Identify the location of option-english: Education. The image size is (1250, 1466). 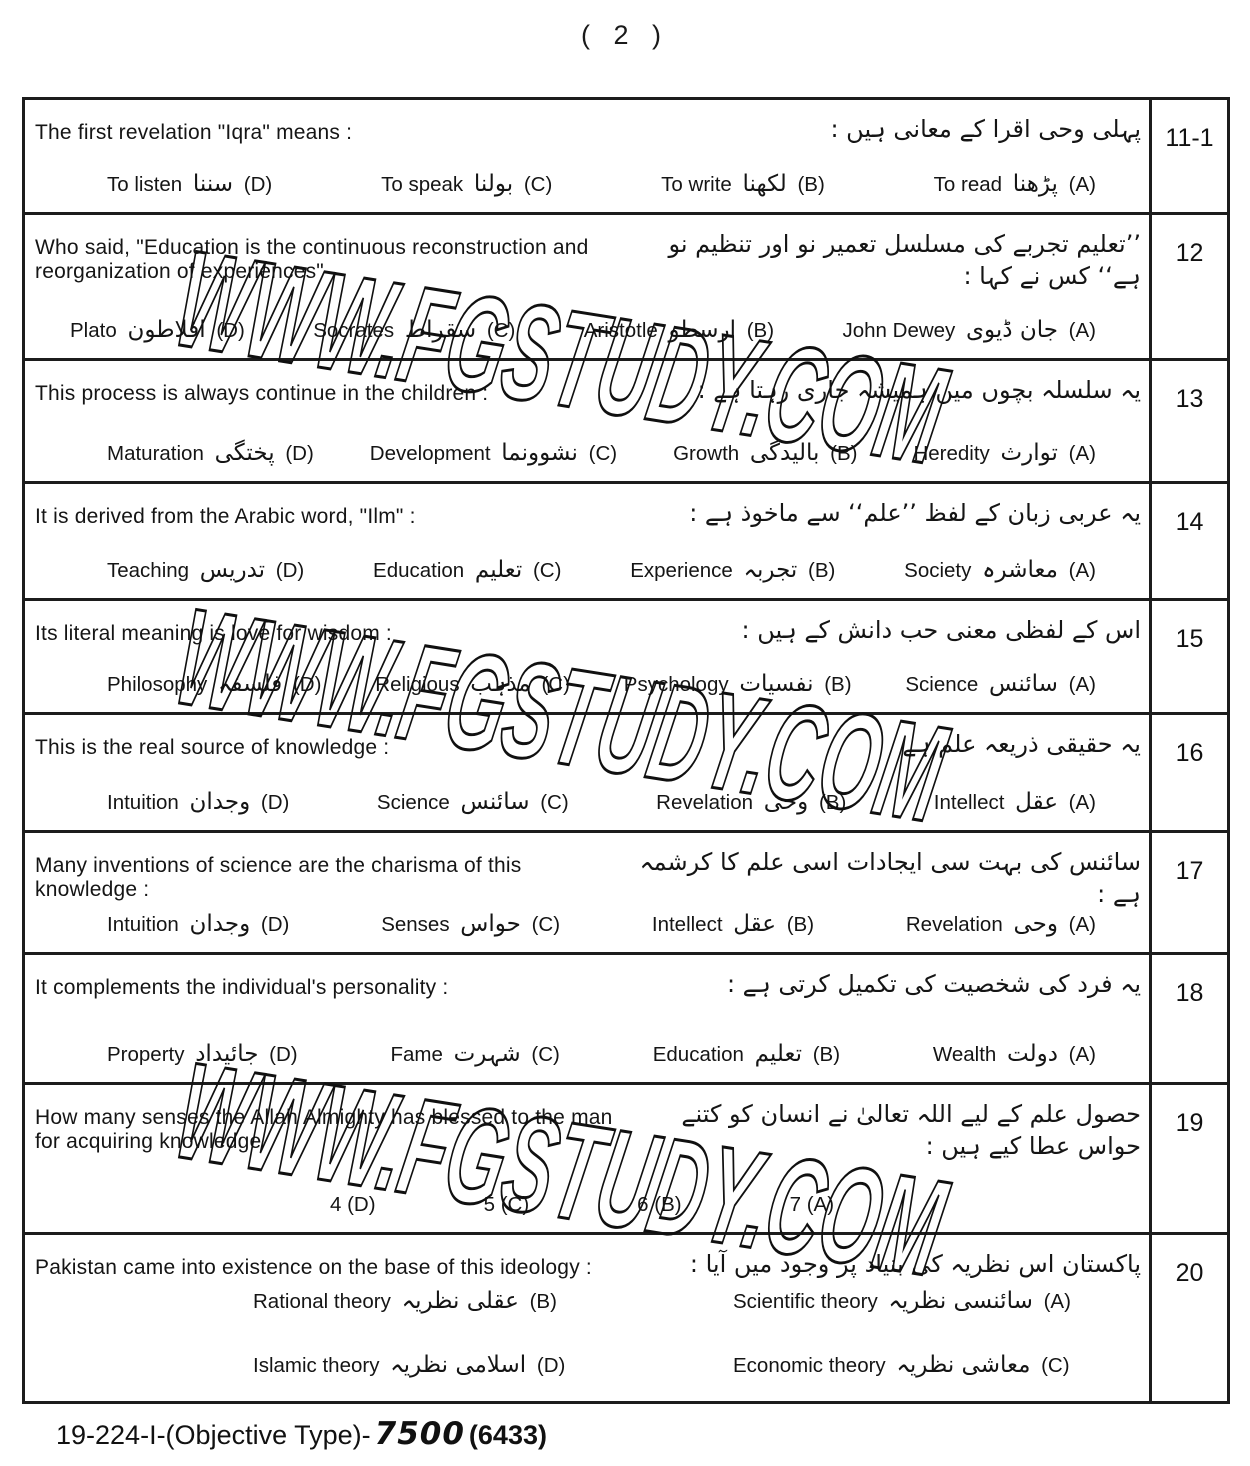
(698, 1054).